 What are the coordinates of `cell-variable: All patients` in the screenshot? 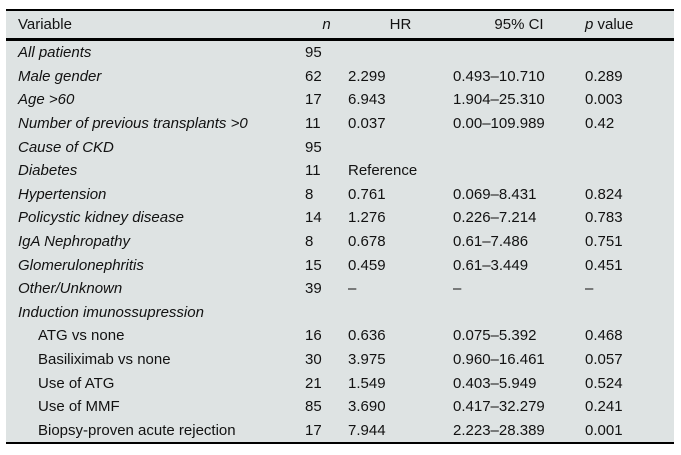 It's located at (55, 53).